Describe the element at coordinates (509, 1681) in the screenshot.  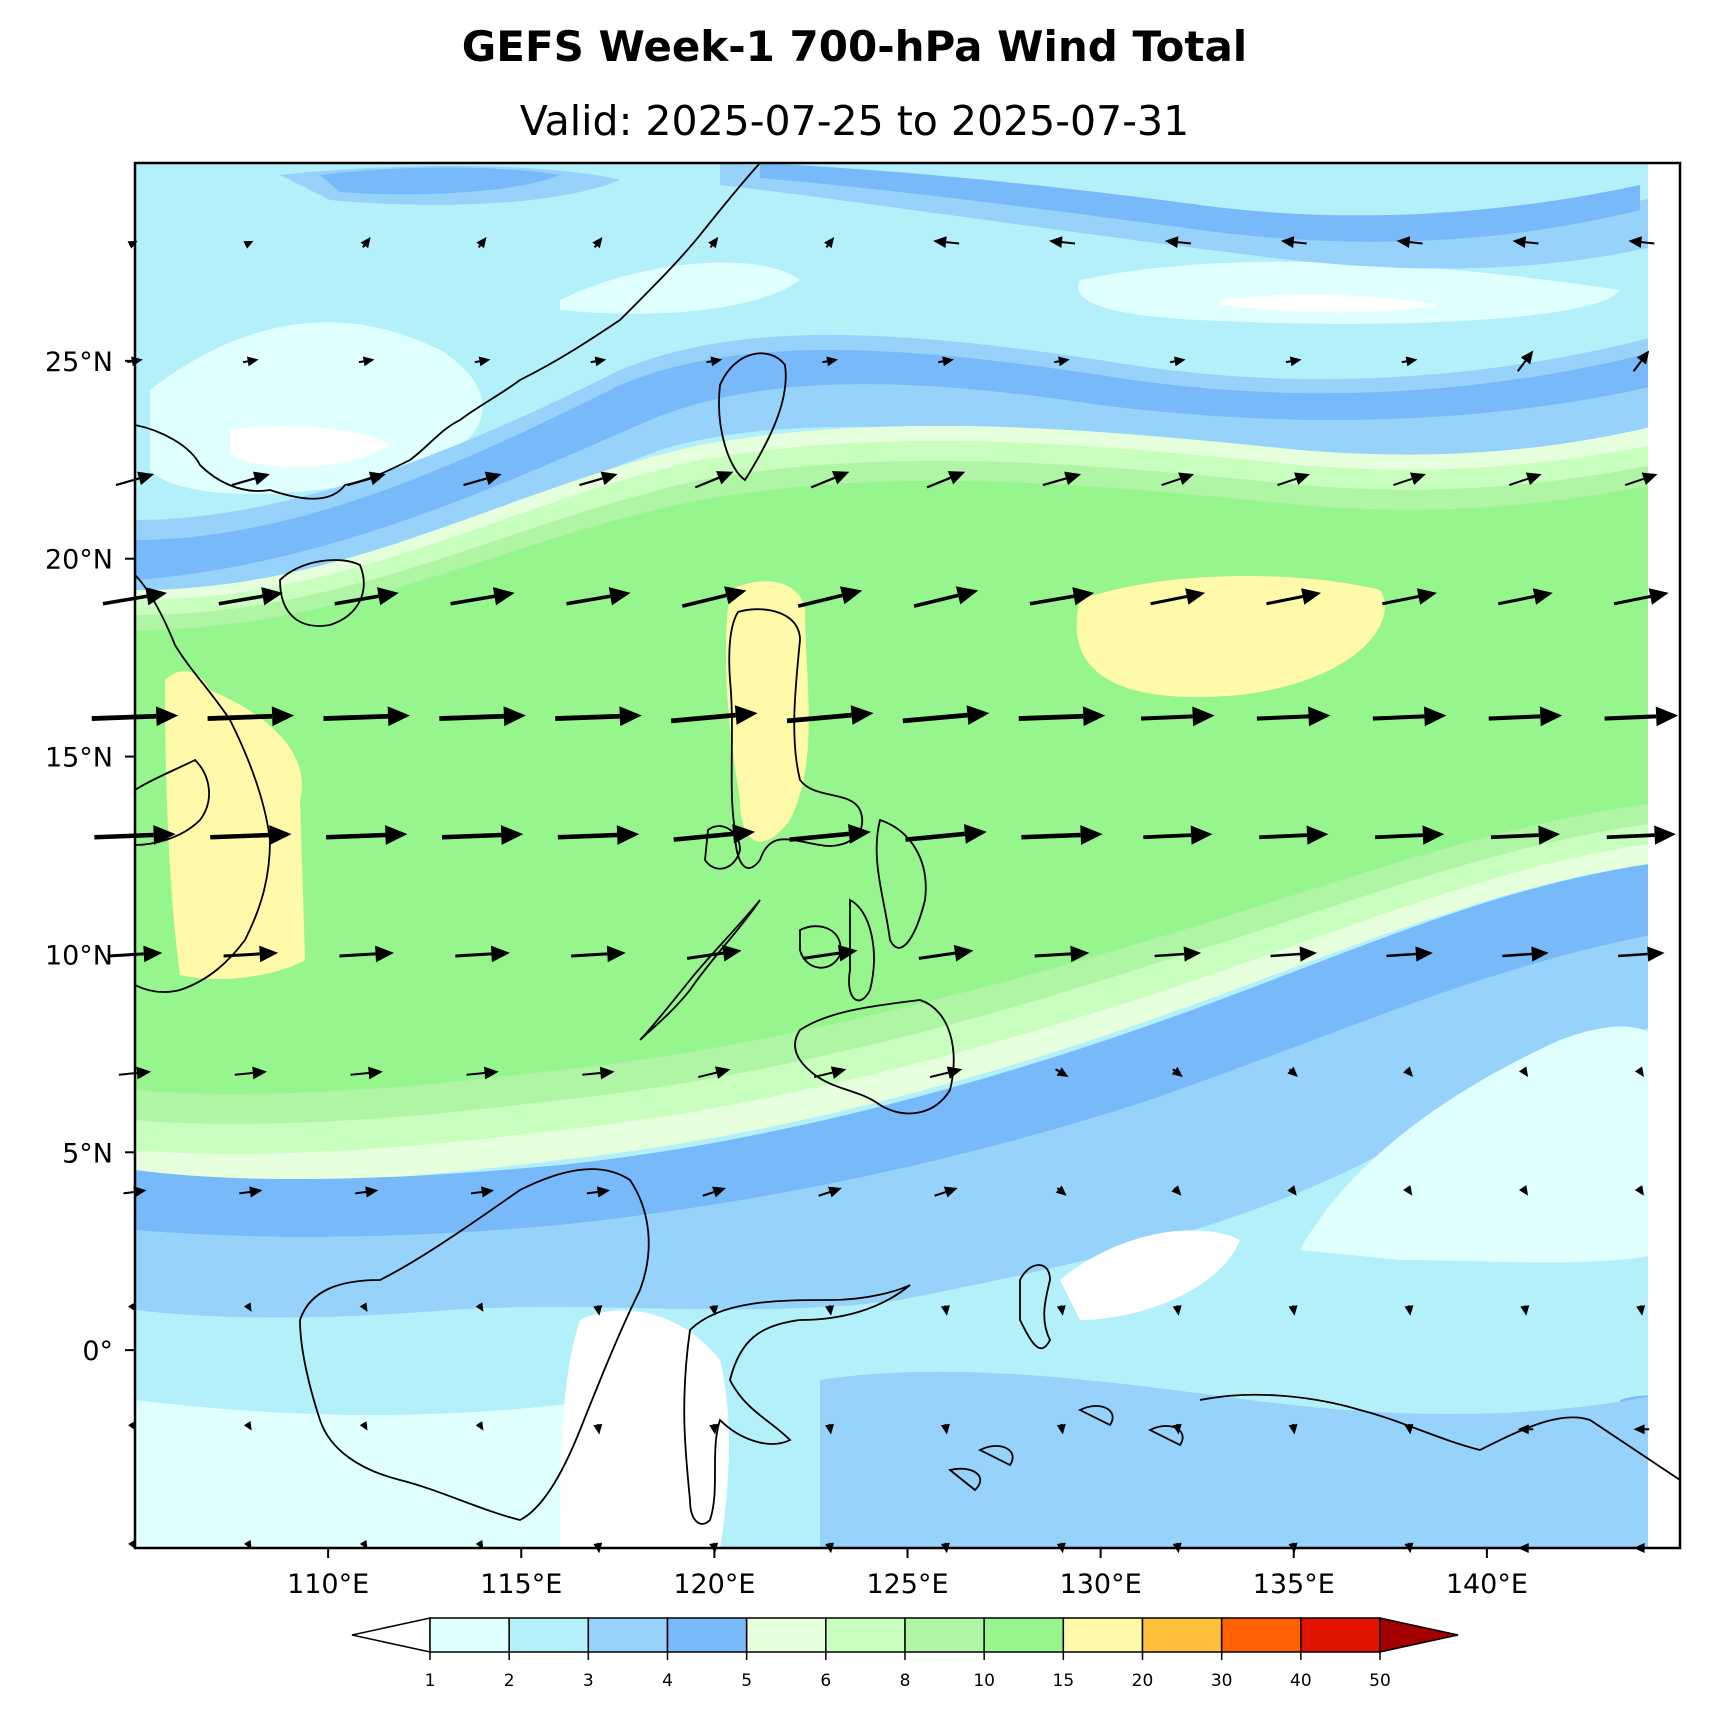
I see `colorbar-tick-label: 2` at that location.